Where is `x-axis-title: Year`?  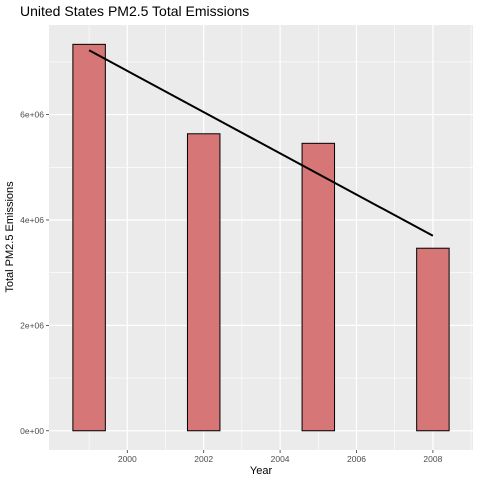 x-axis-title: Year is located at coordinates (261, 471).